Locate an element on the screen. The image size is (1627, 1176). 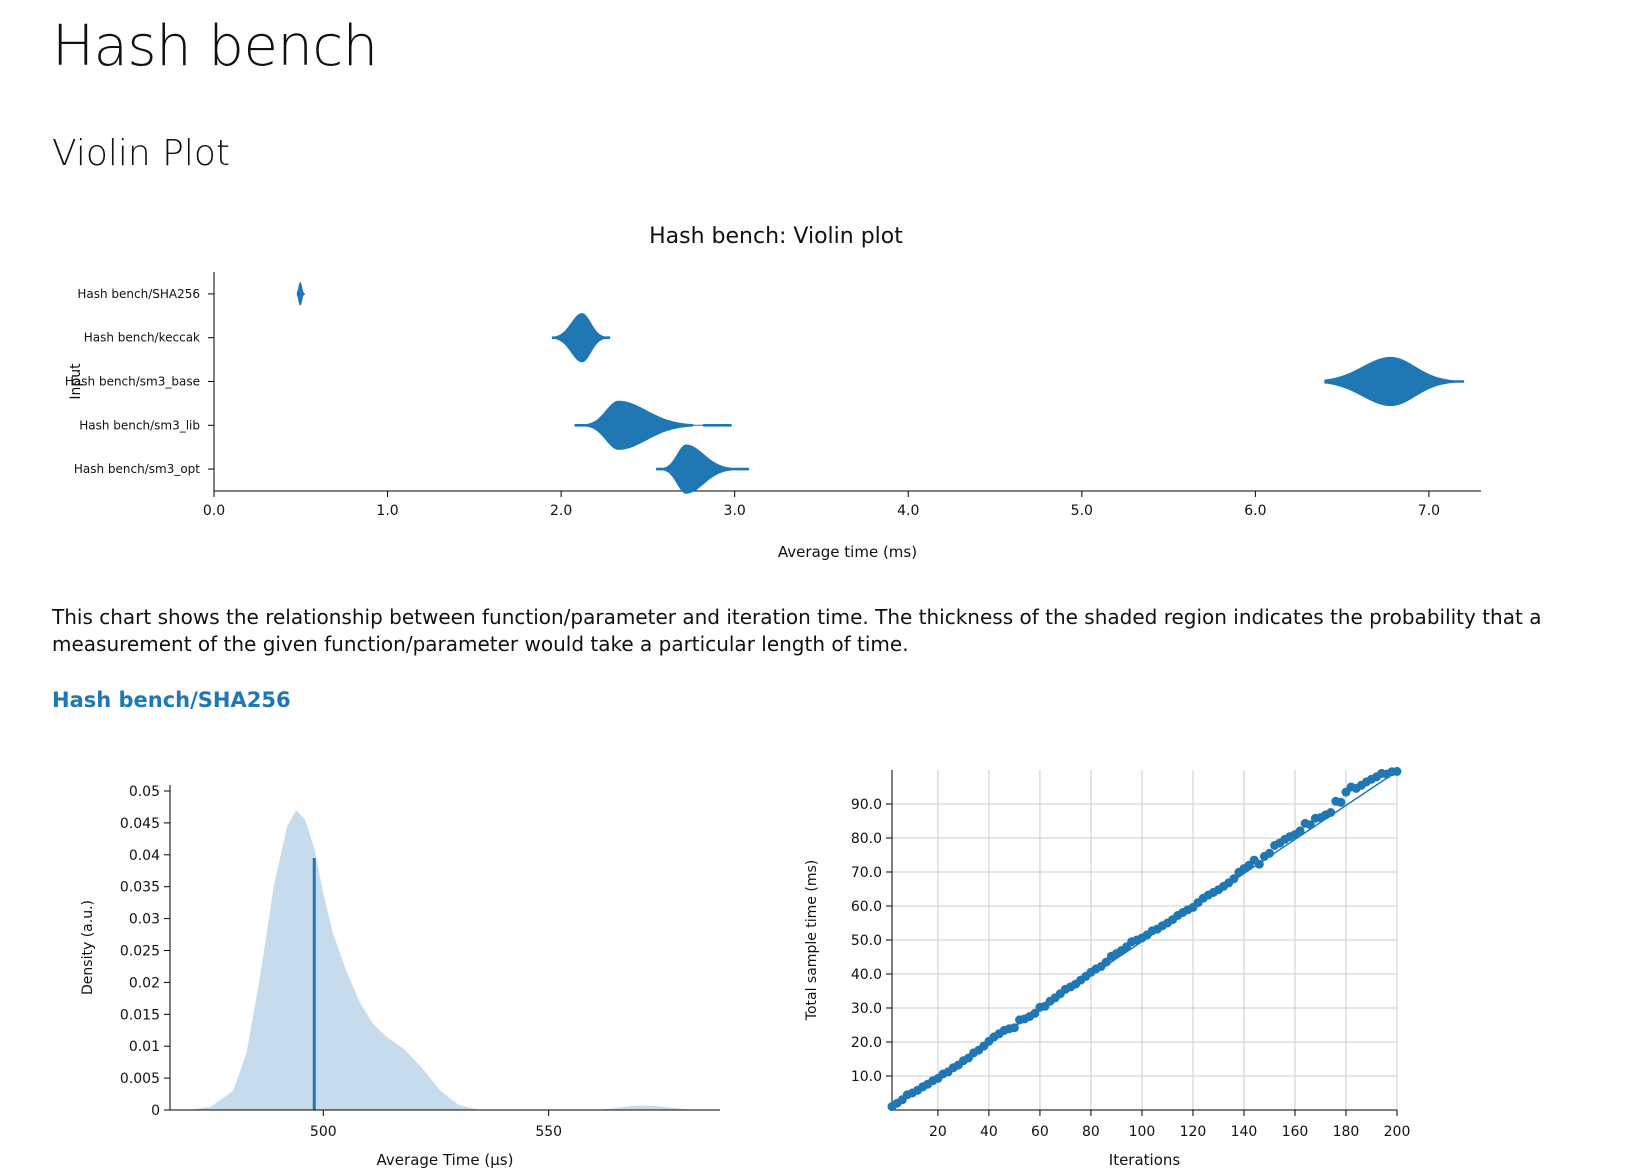
violin-keccak is located at coordinates (581, 338).